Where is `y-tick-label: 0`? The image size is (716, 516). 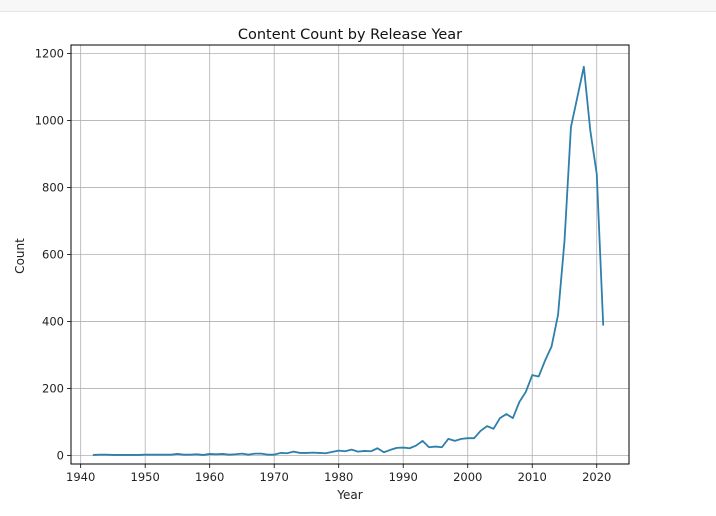
y-tick-label: 0 is located at coordinates (60, 456).